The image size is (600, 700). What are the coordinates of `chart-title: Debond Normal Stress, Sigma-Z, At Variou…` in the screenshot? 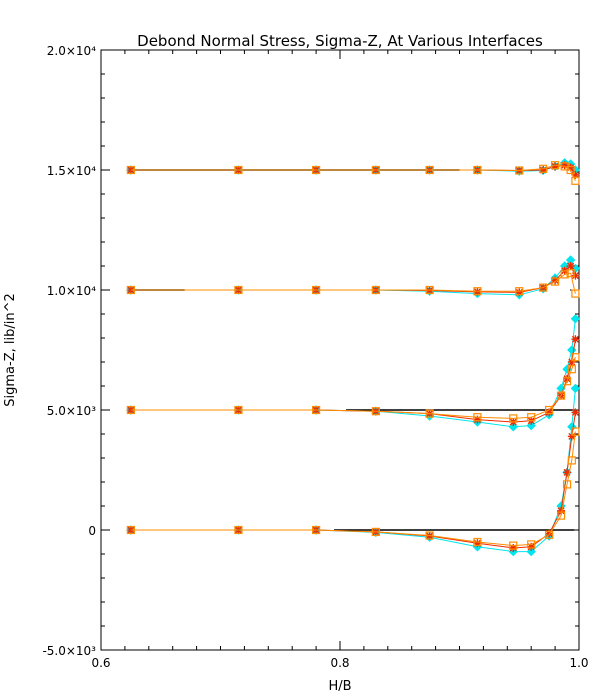 It's located at (340, 41).